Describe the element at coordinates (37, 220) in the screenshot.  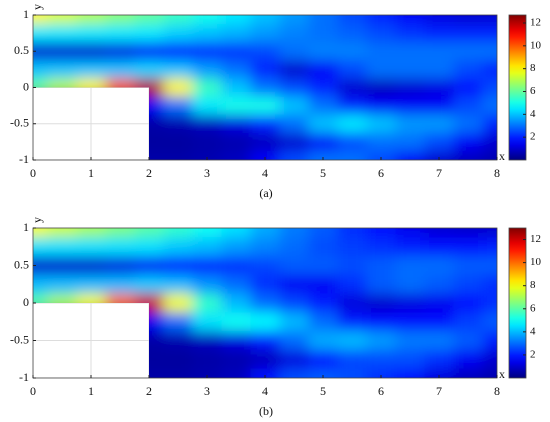
I see `y-axis-label: y` at that location.